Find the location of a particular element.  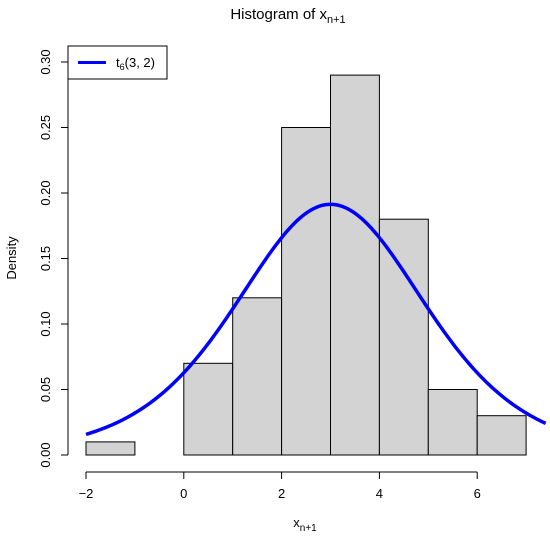

legend-label-subscript: 6 is located at coordinates (122, 67).